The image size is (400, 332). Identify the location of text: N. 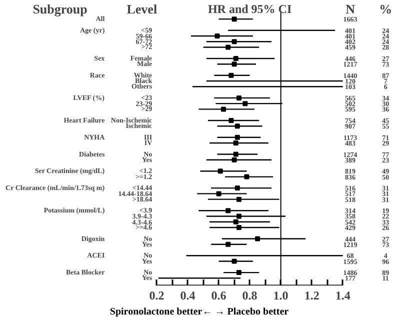
(351, 8).